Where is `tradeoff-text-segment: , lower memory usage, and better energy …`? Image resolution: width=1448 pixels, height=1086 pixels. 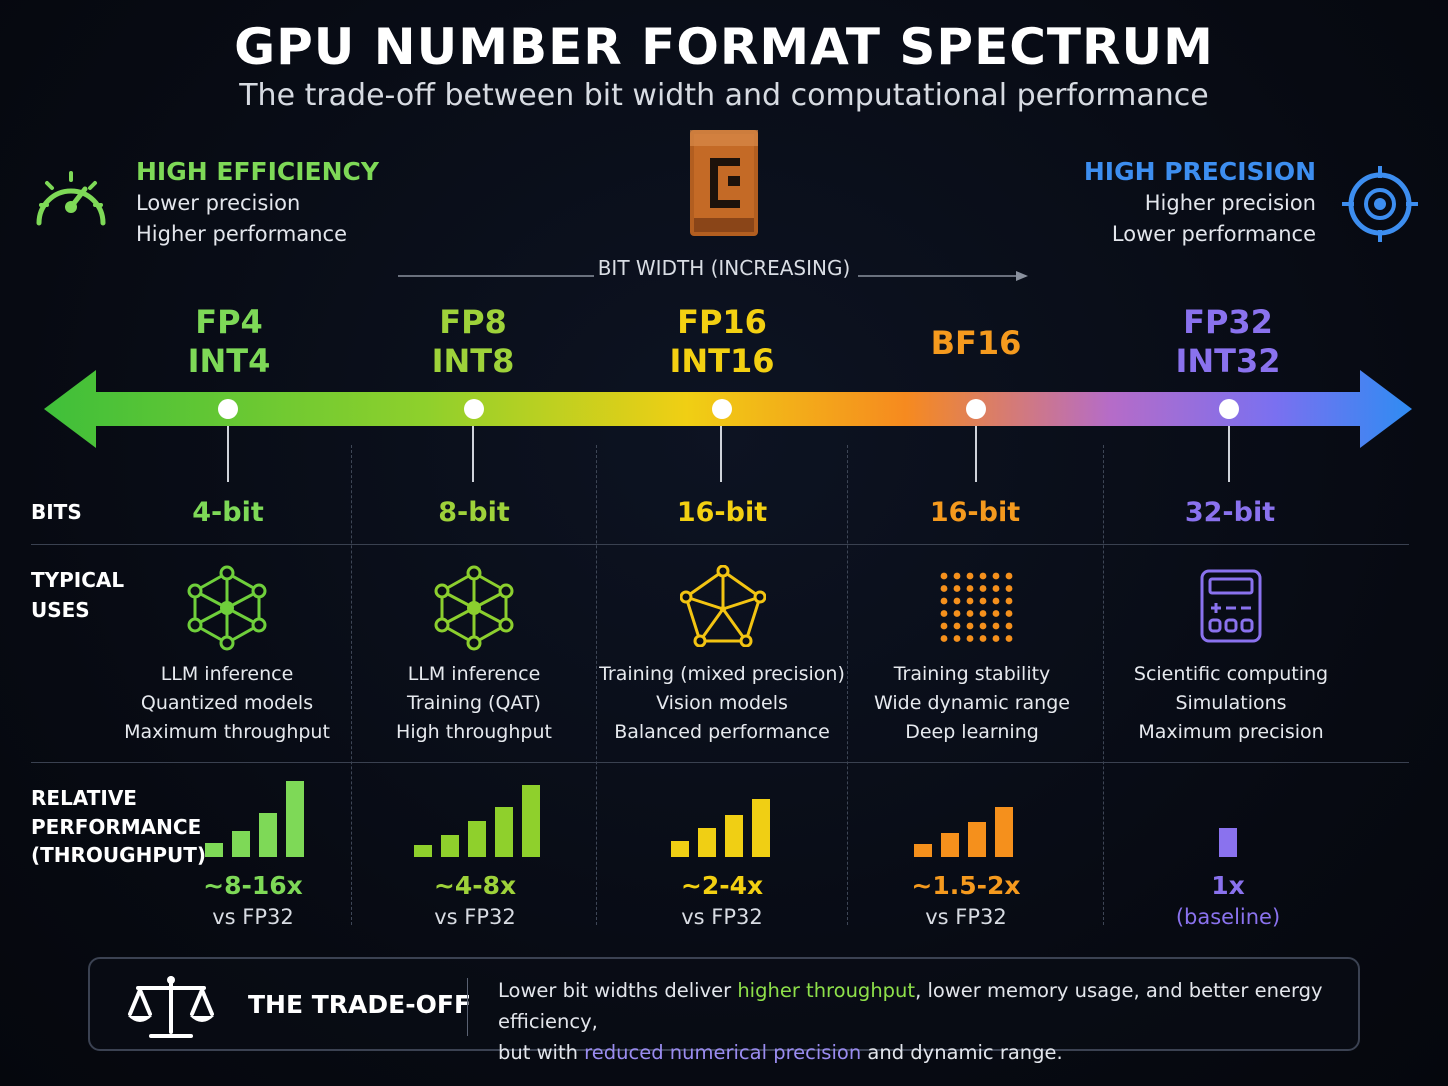 tradeoff-text-segment: , lower memory usage, and better energy … is located at coordinates (910, 1006).